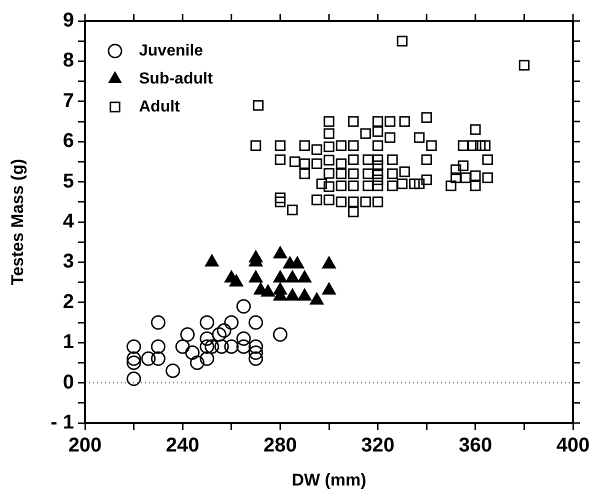 Image resolution: width=602 pixels, height=491 pixels. Describe the element at coordinates (68, 21) in the screenshot. I see `y-tick-label: 9` at that location.